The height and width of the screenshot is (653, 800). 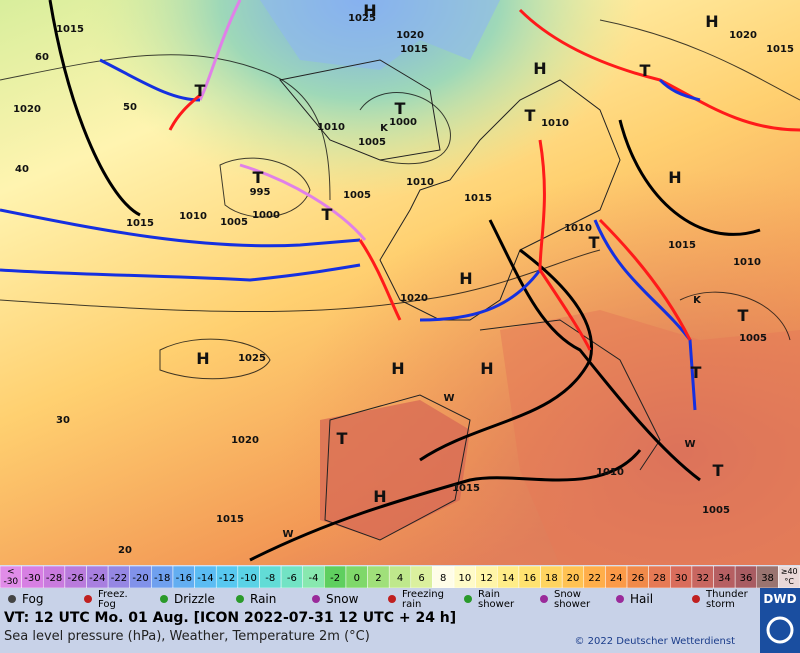 I want to click on scale-label: 20, so click(x=573, y=578).